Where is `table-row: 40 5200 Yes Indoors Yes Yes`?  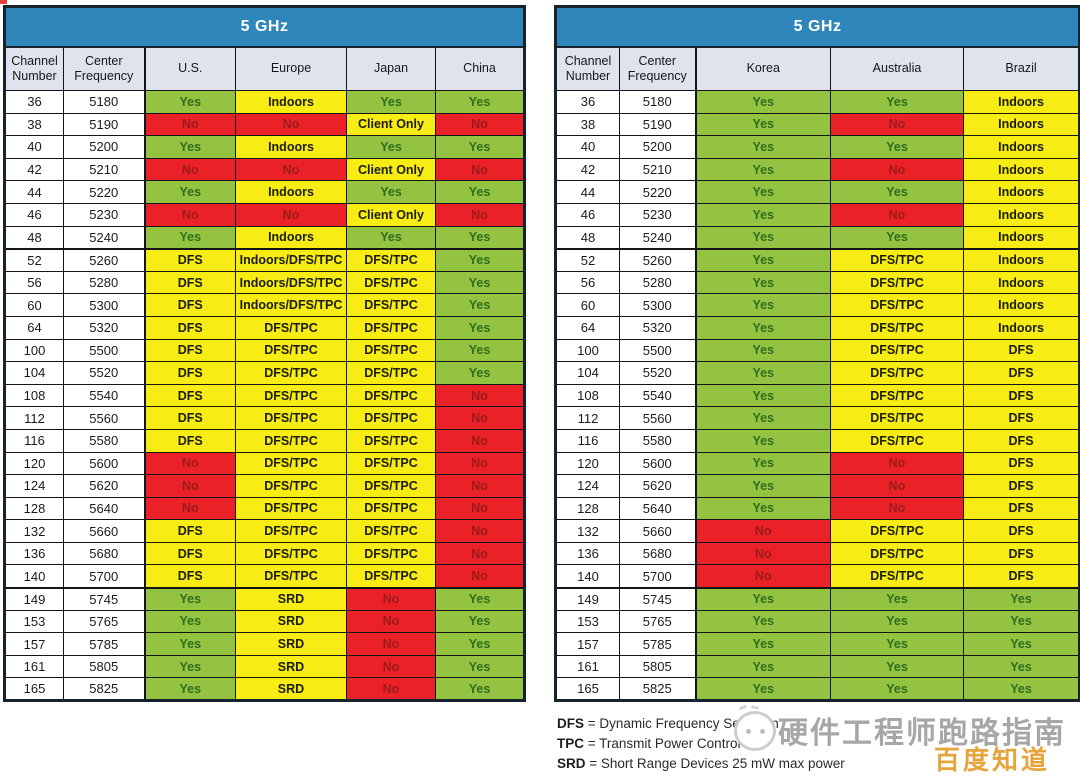
table-row: 40 5200 Yes Indoors Yes Yes is located at coordinates (265, 147).